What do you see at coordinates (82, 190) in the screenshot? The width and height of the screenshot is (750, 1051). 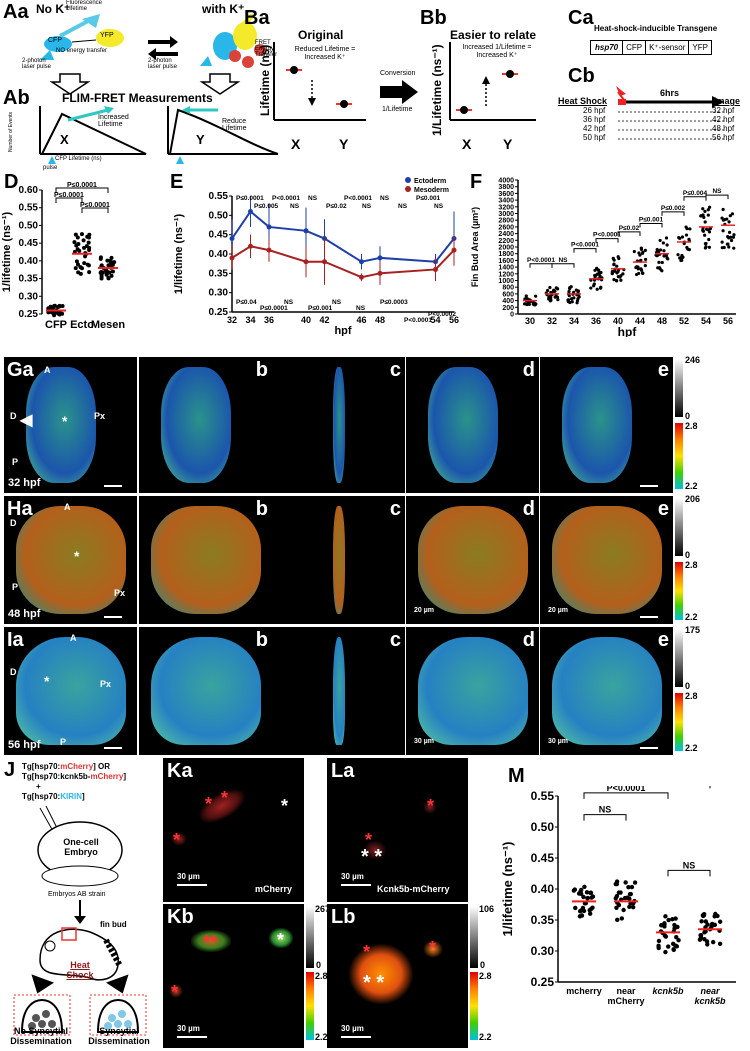 I see `d-stat-bracket` at bounding box center [82, 190].